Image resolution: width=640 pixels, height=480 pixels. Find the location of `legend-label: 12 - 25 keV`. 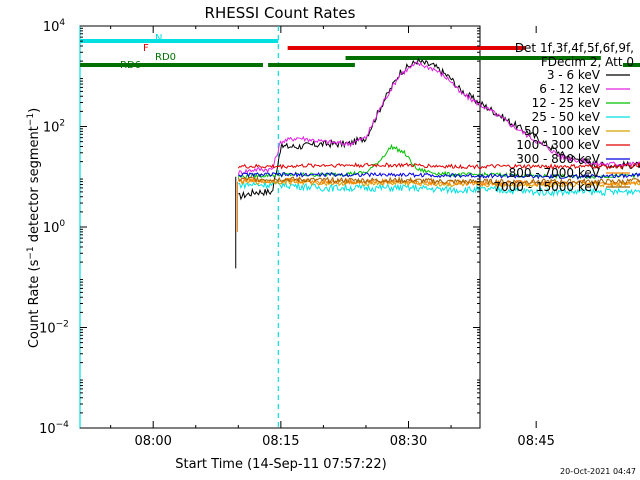

legend-label: 12 - 25 keV is located at coordinates (566, 103).